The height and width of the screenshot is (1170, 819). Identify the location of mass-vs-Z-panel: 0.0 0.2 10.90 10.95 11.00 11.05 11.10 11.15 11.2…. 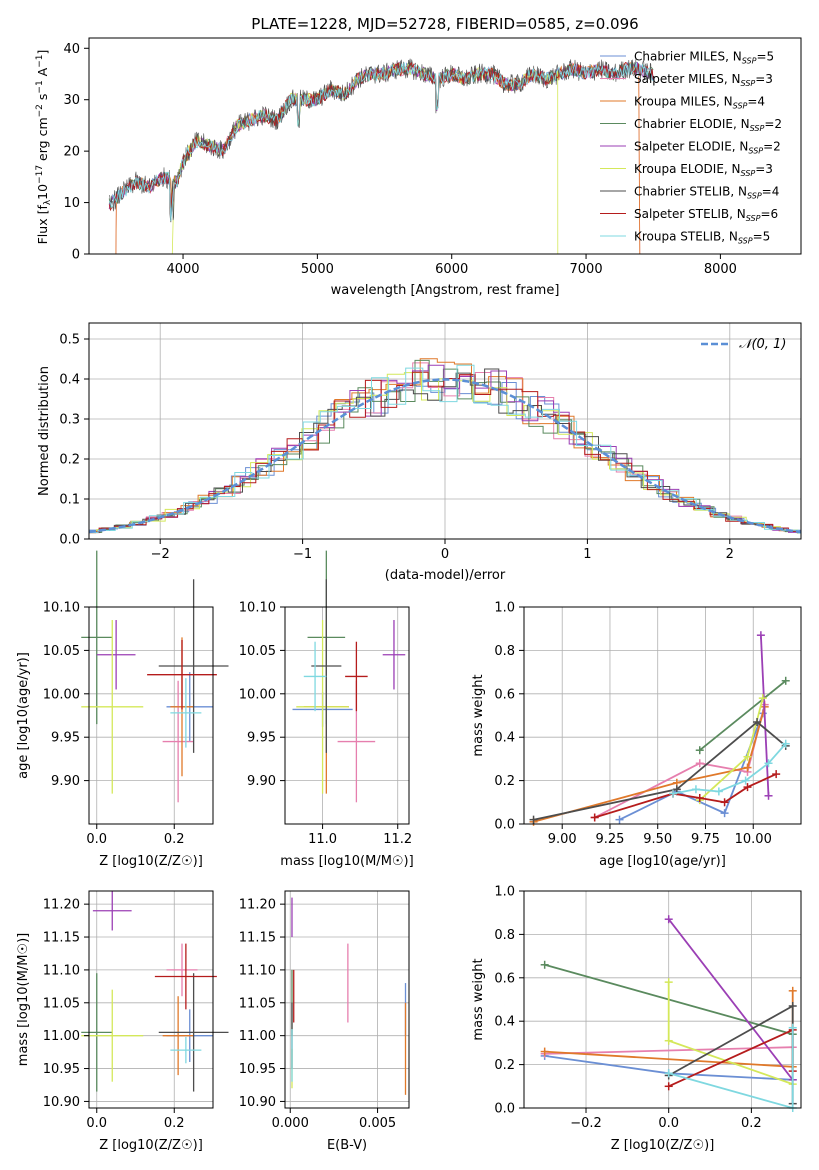
(122, 1021).